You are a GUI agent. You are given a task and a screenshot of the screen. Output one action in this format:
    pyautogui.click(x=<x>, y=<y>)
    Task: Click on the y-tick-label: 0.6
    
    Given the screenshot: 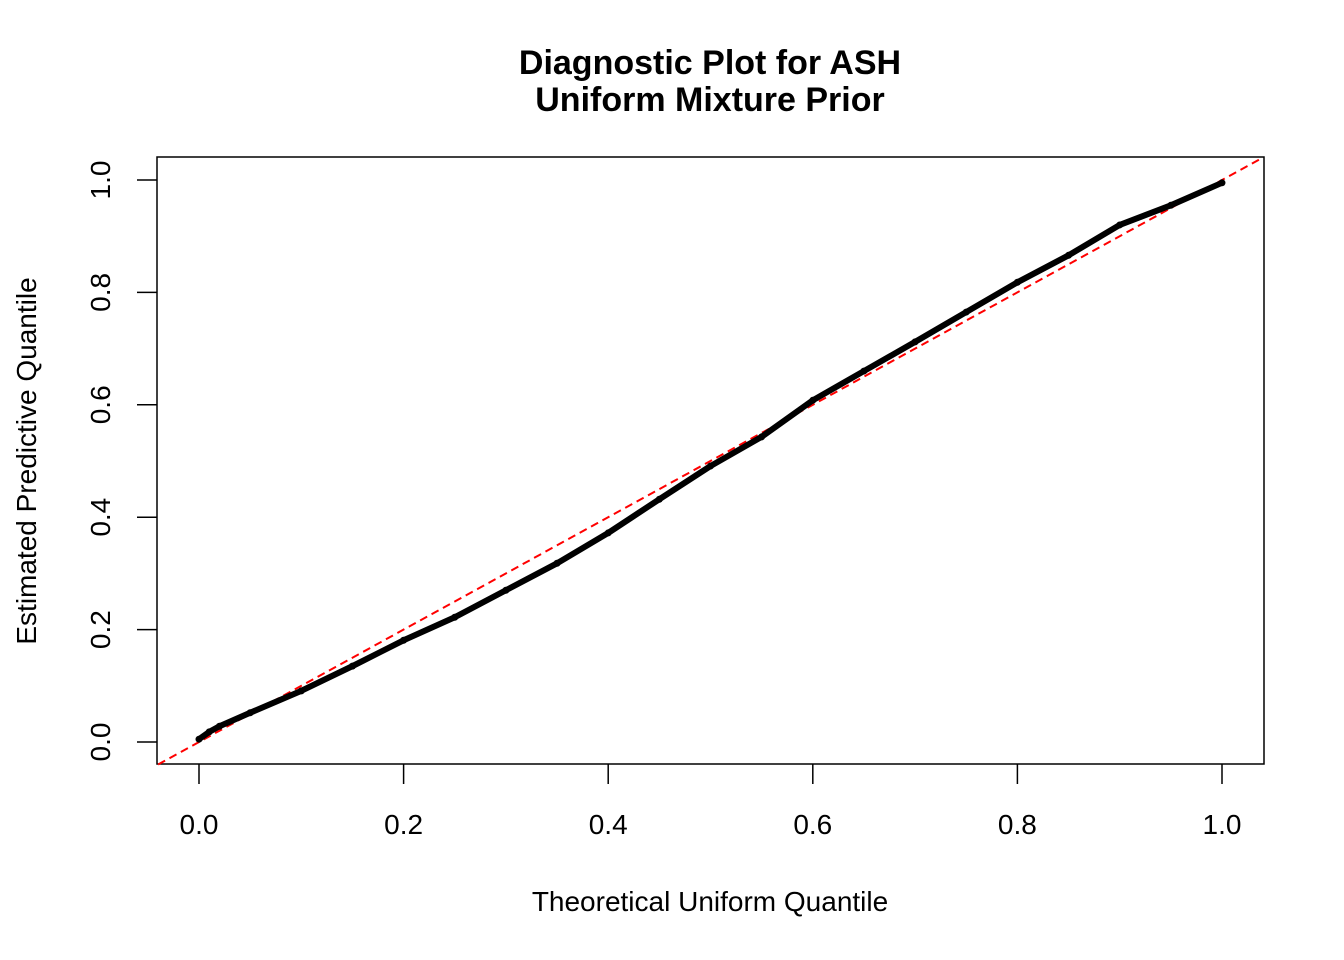 What is the action you would take?
    pyautogui.click(x=100, y=404)
    